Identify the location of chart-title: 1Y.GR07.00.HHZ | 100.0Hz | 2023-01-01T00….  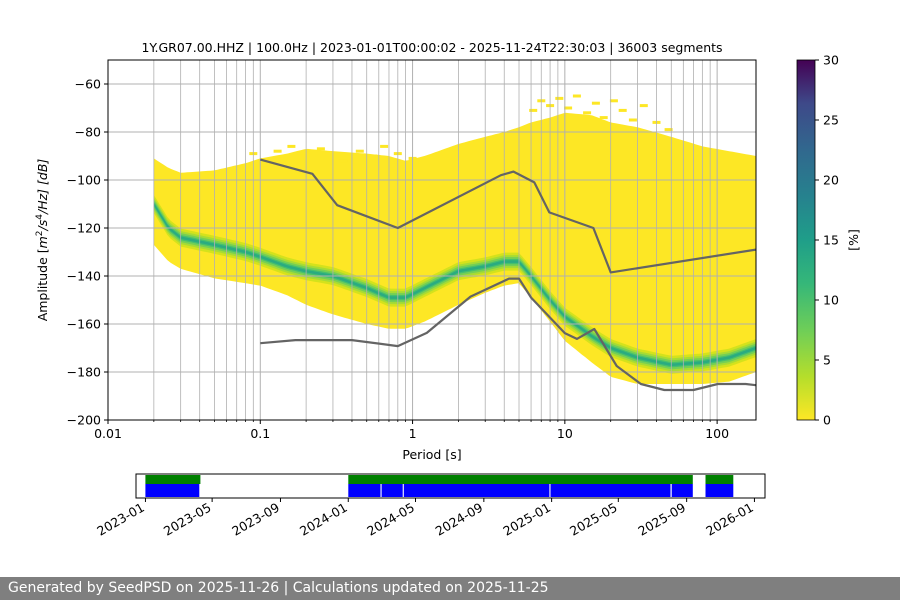
(431, 47).